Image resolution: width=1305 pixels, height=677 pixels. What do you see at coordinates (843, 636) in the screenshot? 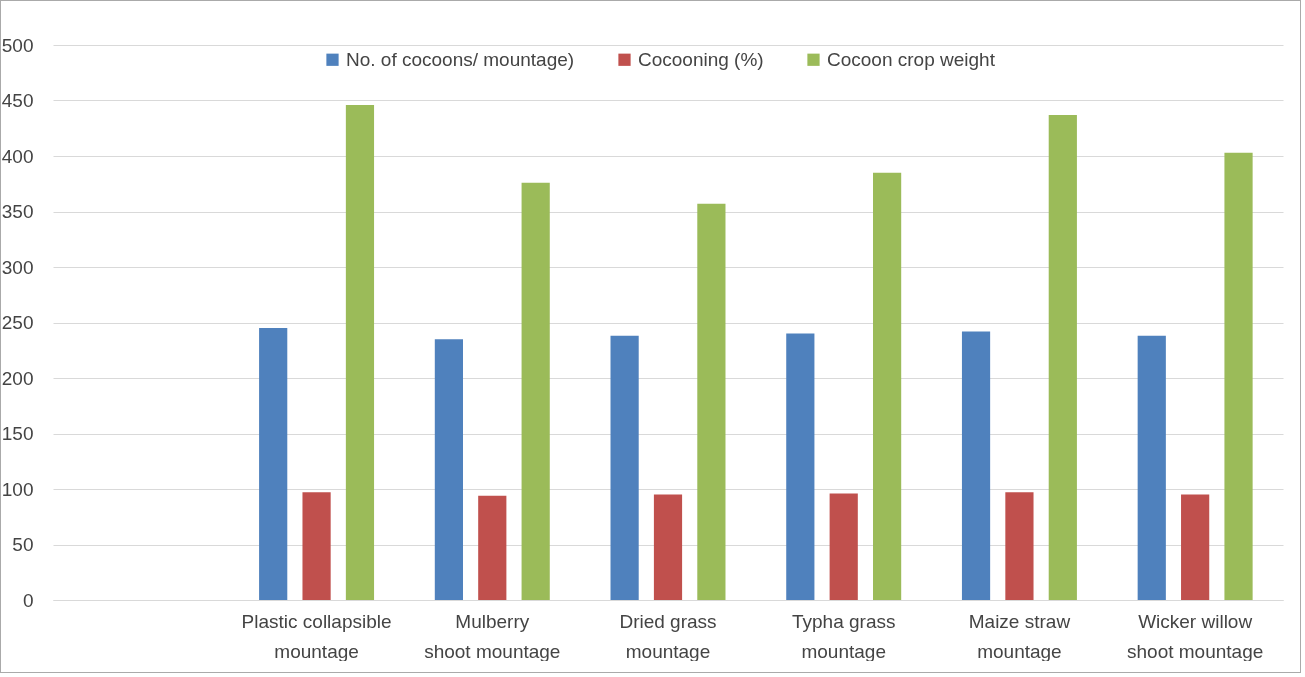
I see `x-tick-label: Typha grass mountage` at bounding box center [843, 636].